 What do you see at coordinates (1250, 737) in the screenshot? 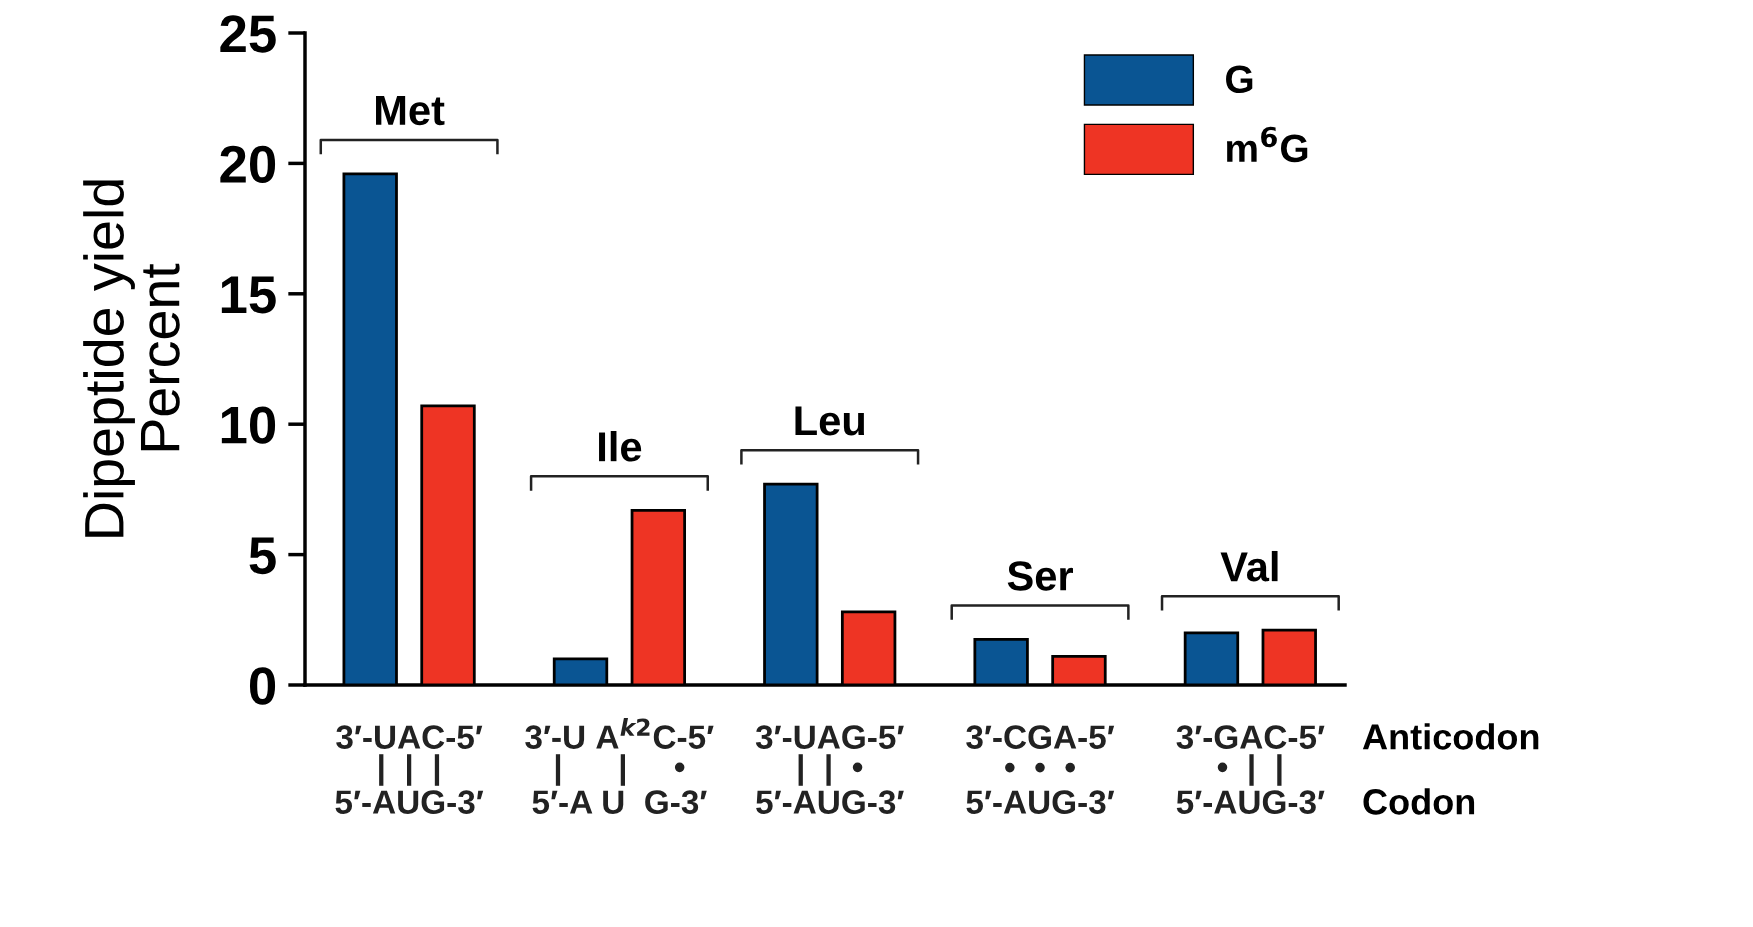
I see `text: 3′-GAC-5′` at bounding box center [1250, 737].